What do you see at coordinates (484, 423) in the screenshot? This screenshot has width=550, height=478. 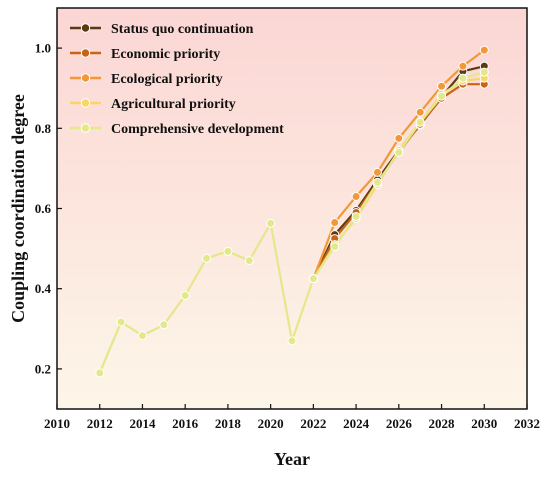 I see `x-tick-label: 2030` at bounding box center [484, 423].